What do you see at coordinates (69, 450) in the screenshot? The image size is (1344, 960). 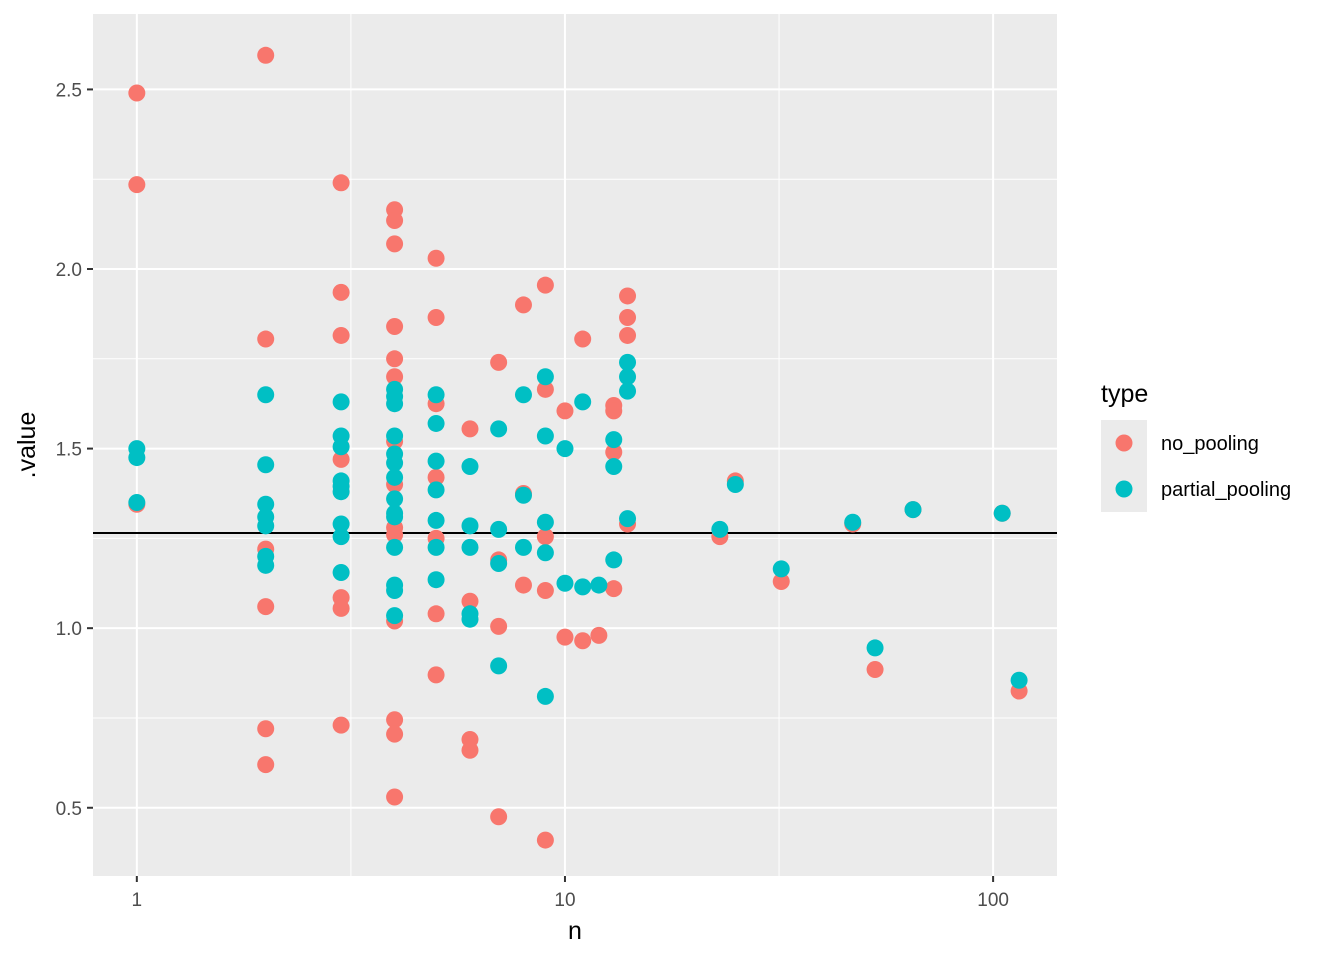 I see `y-tick-label: 1.5` at bounding box center [69, 450].